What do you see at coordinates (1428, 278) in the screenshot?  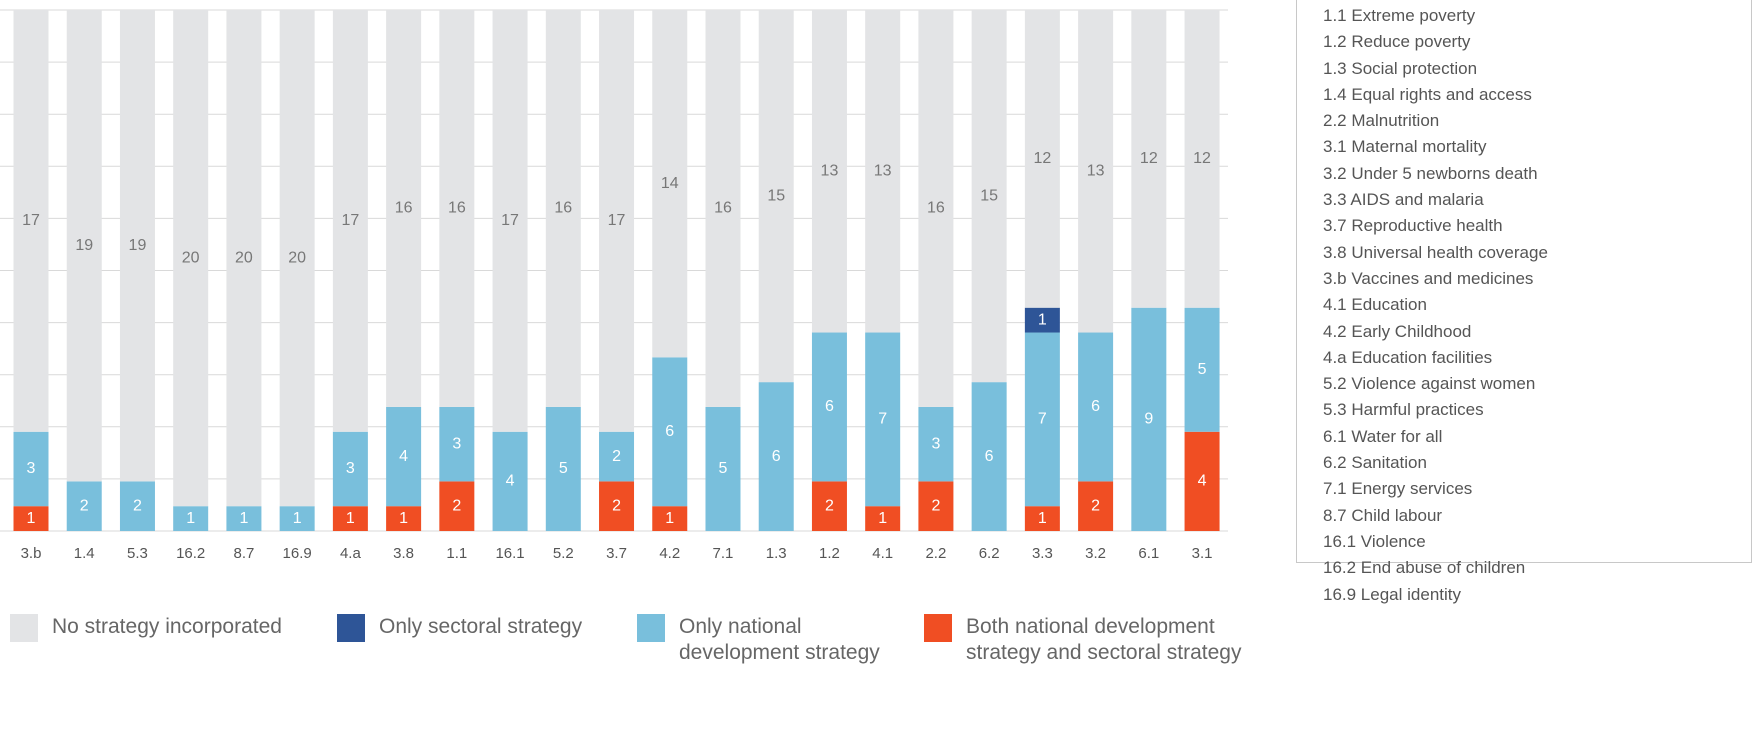 I see `key-entry: 3.b Vaccines and medicines` at bounding box center [1428, 278].